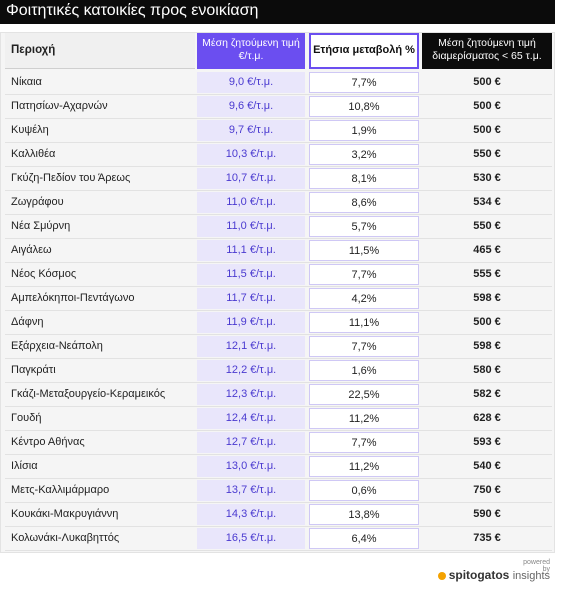 The height and width of the screenshot is (600, 564). What do you see at coordinates (48, 442) in the screenshot?
I see `cell-region: Κέντρο Αθήνας` at bounding box center [48, 442].